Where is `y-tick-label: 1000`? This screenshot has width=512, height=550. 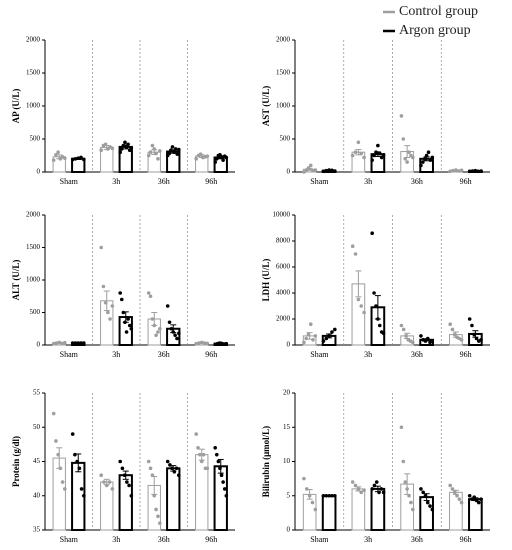 y-tick-label: 1000 is located at coordinates (33, 106).